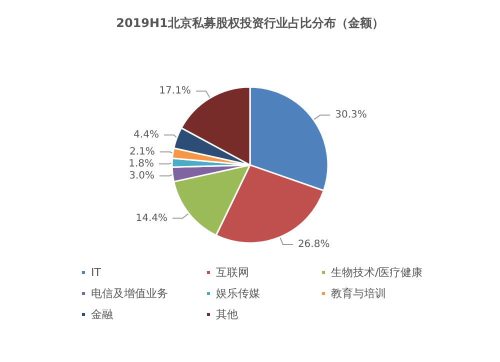 The image size is (500, 362). Describe the element at coordinates (102, 314) in the screenshot. I see `legend-label: 金融` at that location.